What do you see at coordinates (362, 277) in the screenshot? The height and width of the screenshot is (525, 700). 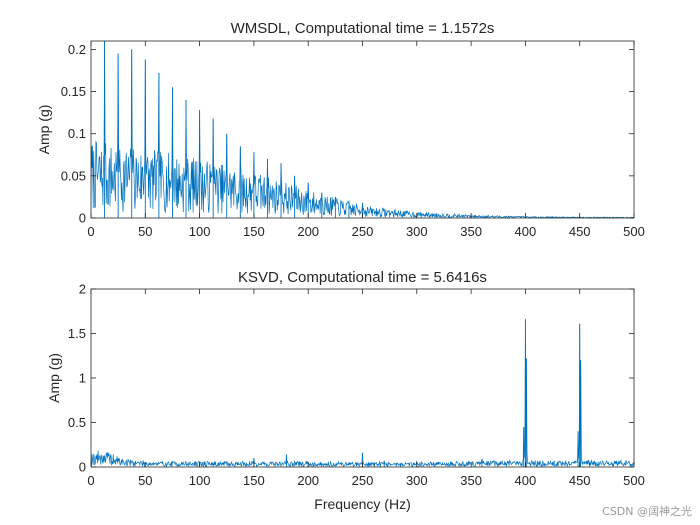 I see `chart-title: KSVD, Computational time = 5.6416s` at bounding box center [362, 277].